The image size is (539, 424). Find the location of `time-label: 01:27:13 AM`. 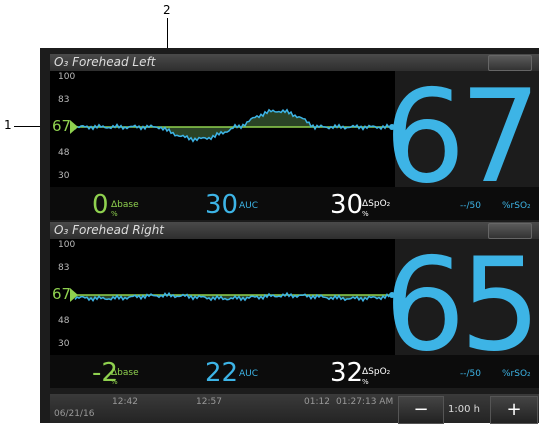

time-label: 01:27:13 AM is located at coordinates (365, 402).